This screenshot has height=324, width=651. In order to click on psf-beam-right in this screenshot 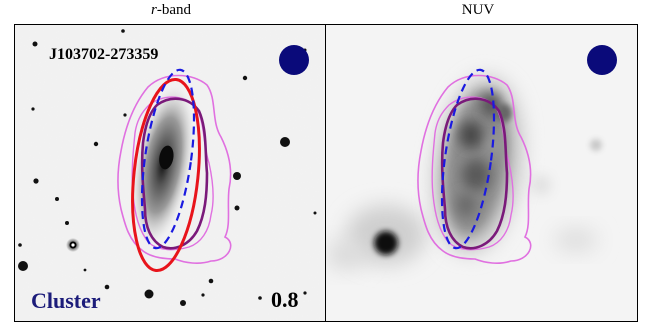, I will do `click(602, 60)`.